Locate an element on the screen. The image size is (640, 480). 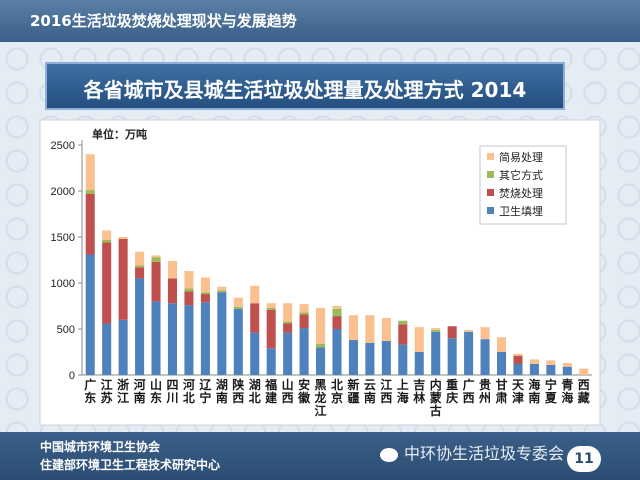
wechat-icon is located at coordinates (389, 454).